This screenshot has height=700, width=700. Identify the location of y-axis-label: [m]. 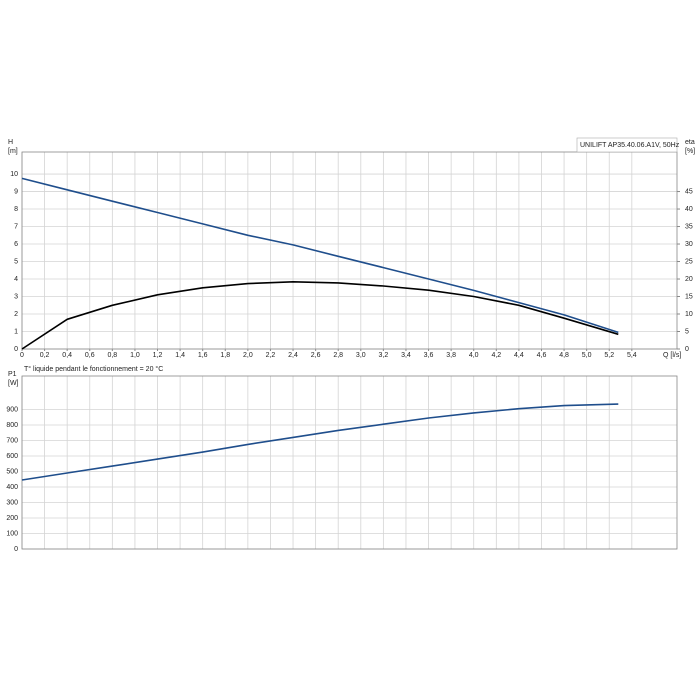
(13, 151).